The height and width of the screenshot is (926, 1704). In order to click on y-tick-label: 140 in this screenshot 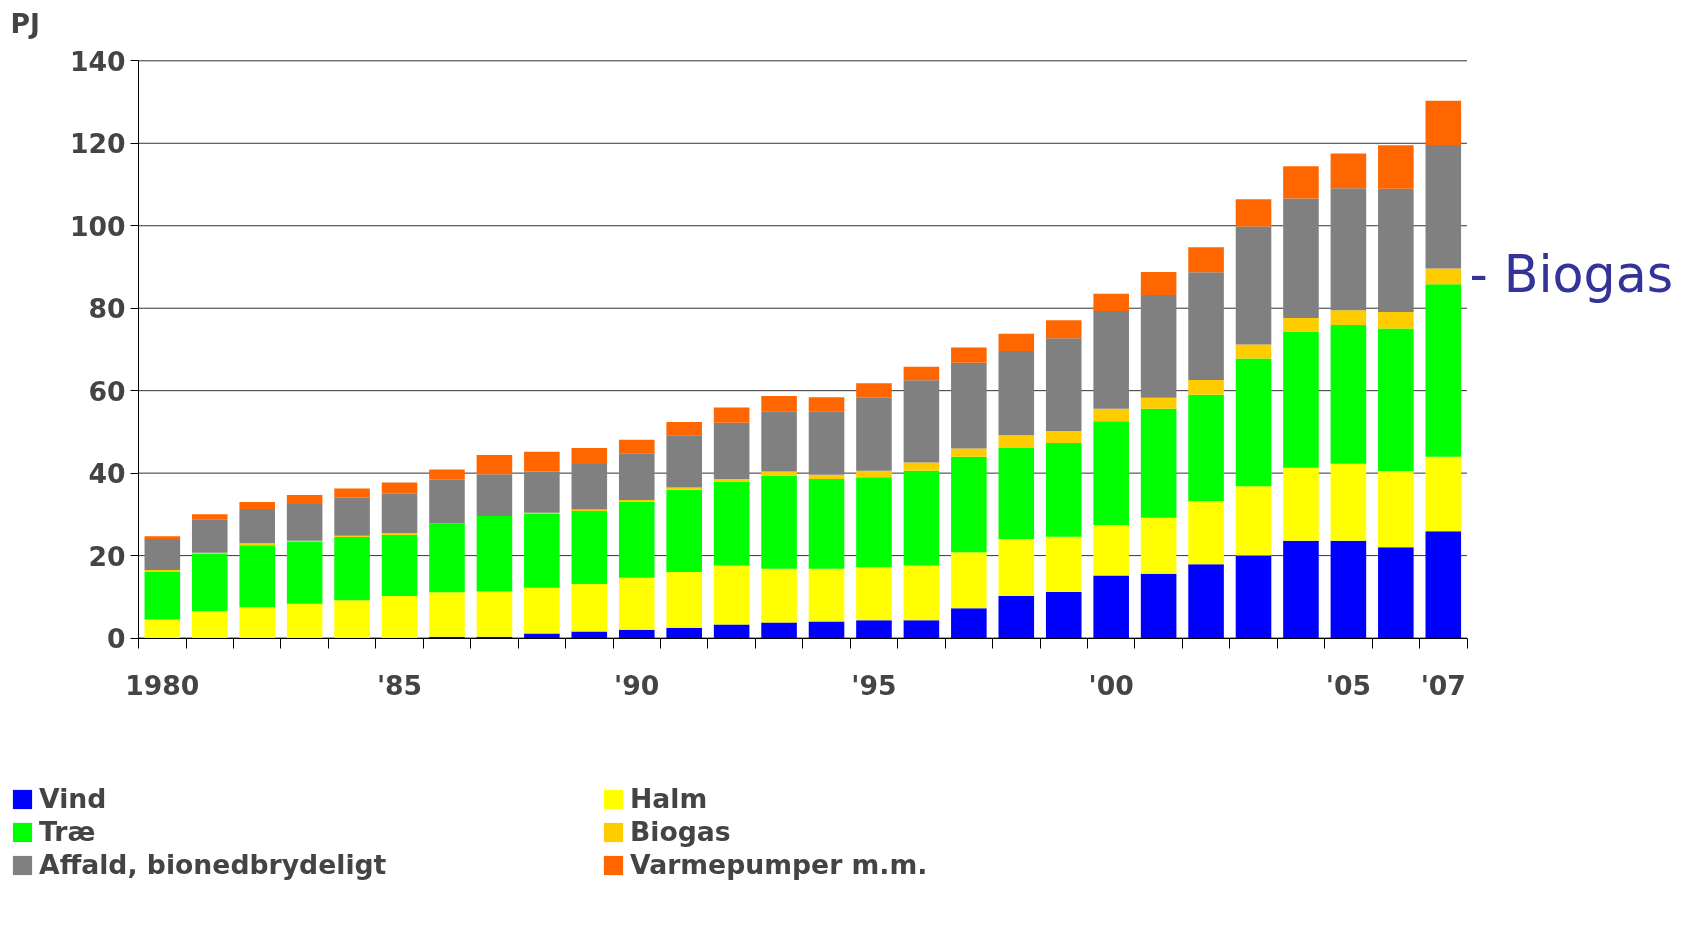, I will do `click(97, 61)`.